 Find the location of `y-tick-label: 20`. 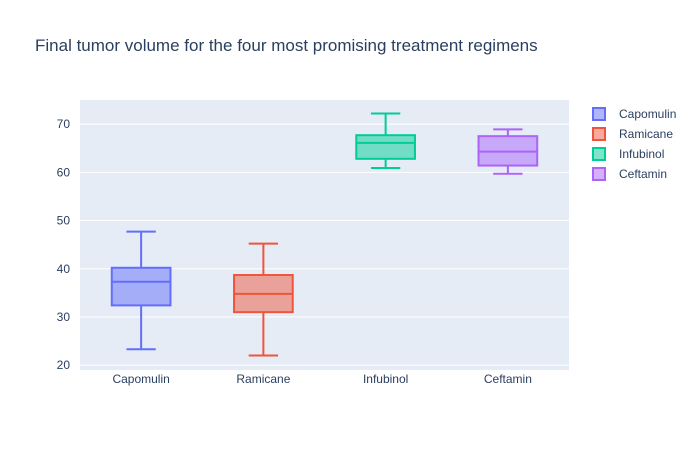

y-tick-label: 20 is located at coordinates (64, 365).